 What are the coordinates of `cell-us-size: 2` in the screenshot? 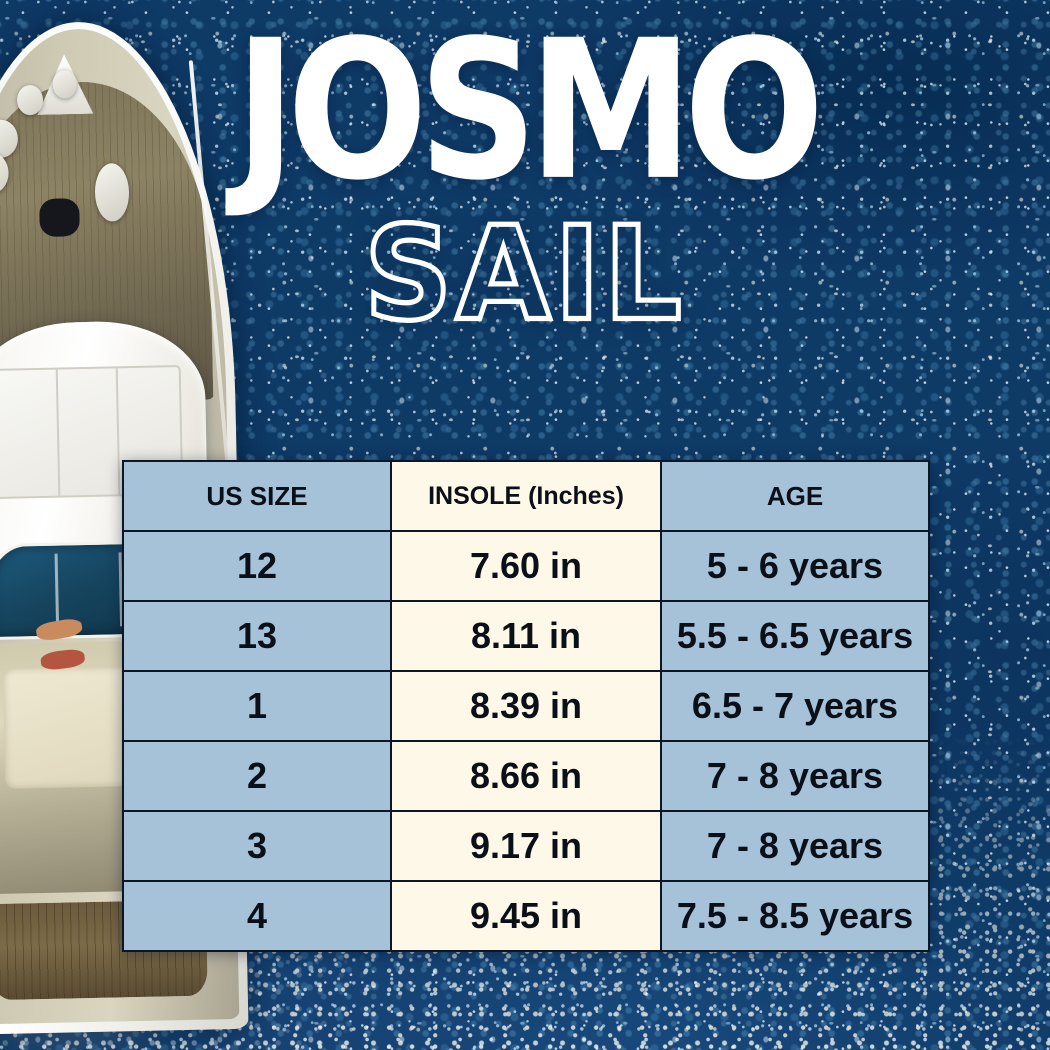 It's located at (257, 776).